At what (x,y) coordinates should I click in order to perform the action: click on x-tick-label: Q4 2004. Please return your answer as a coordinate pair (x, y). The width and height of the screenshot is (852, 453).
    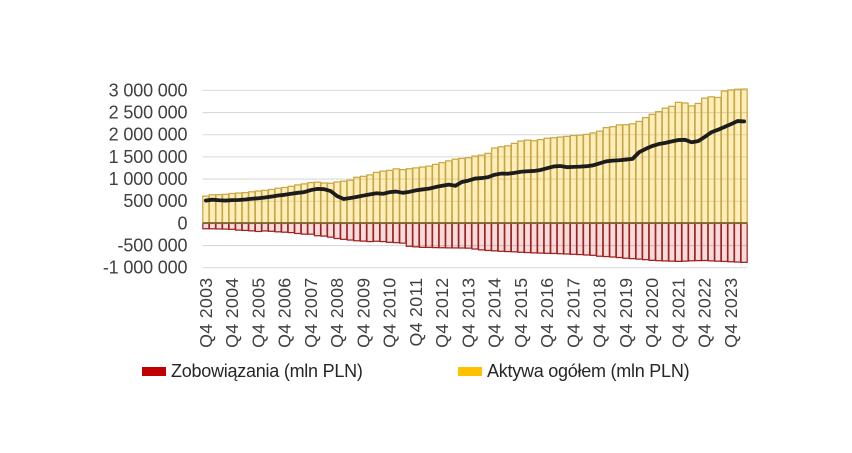
    Looking at the image, I should click on (232, 313).